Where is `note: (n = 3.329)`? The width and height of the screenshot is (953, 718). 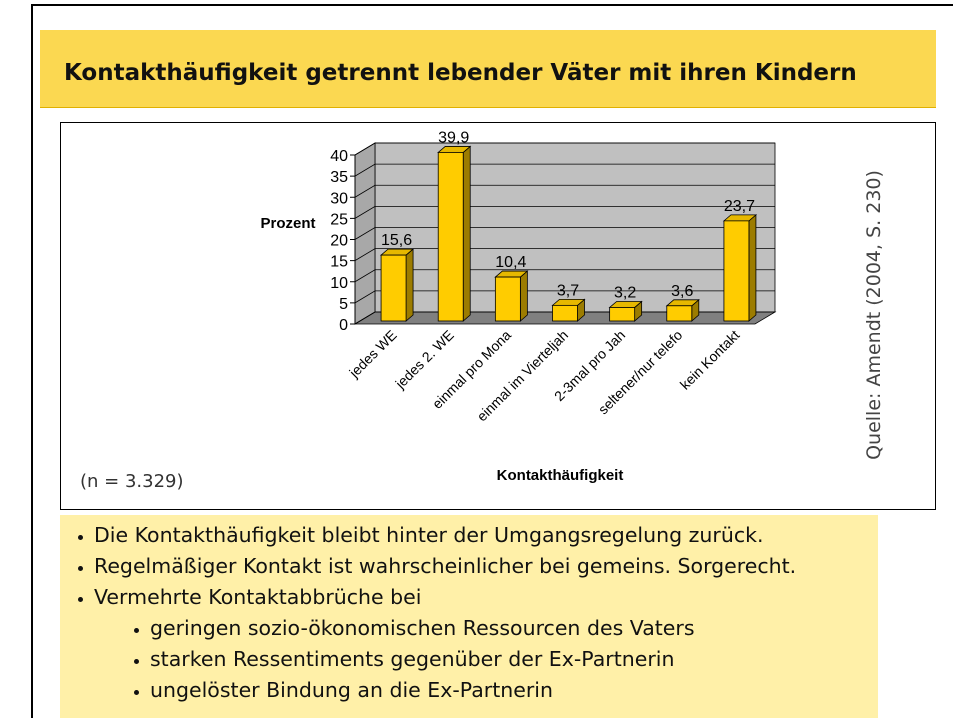
note: (n = 3.329) is located at coordinates (132, 481).